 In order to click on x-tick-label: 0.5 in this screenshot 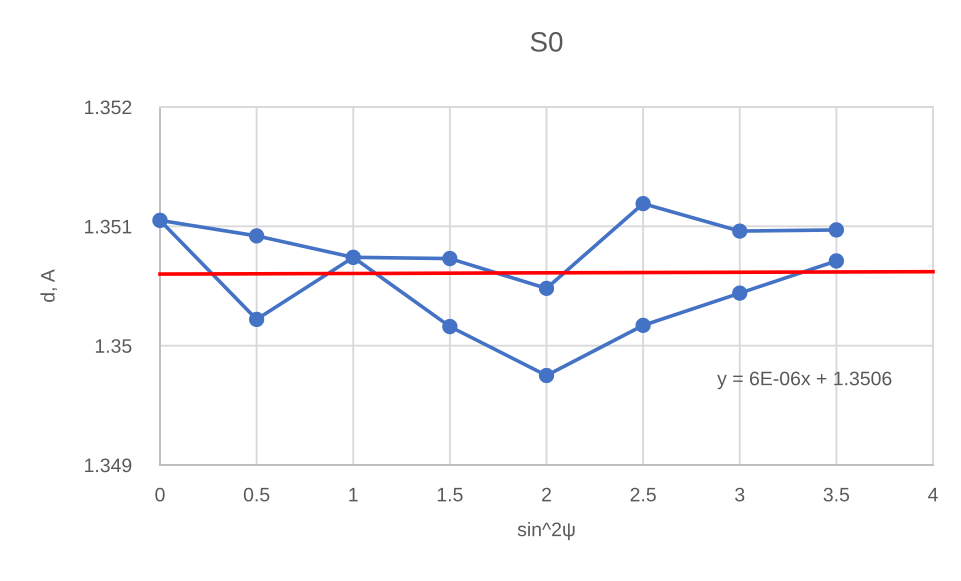, I will do `click(257, 495)`.